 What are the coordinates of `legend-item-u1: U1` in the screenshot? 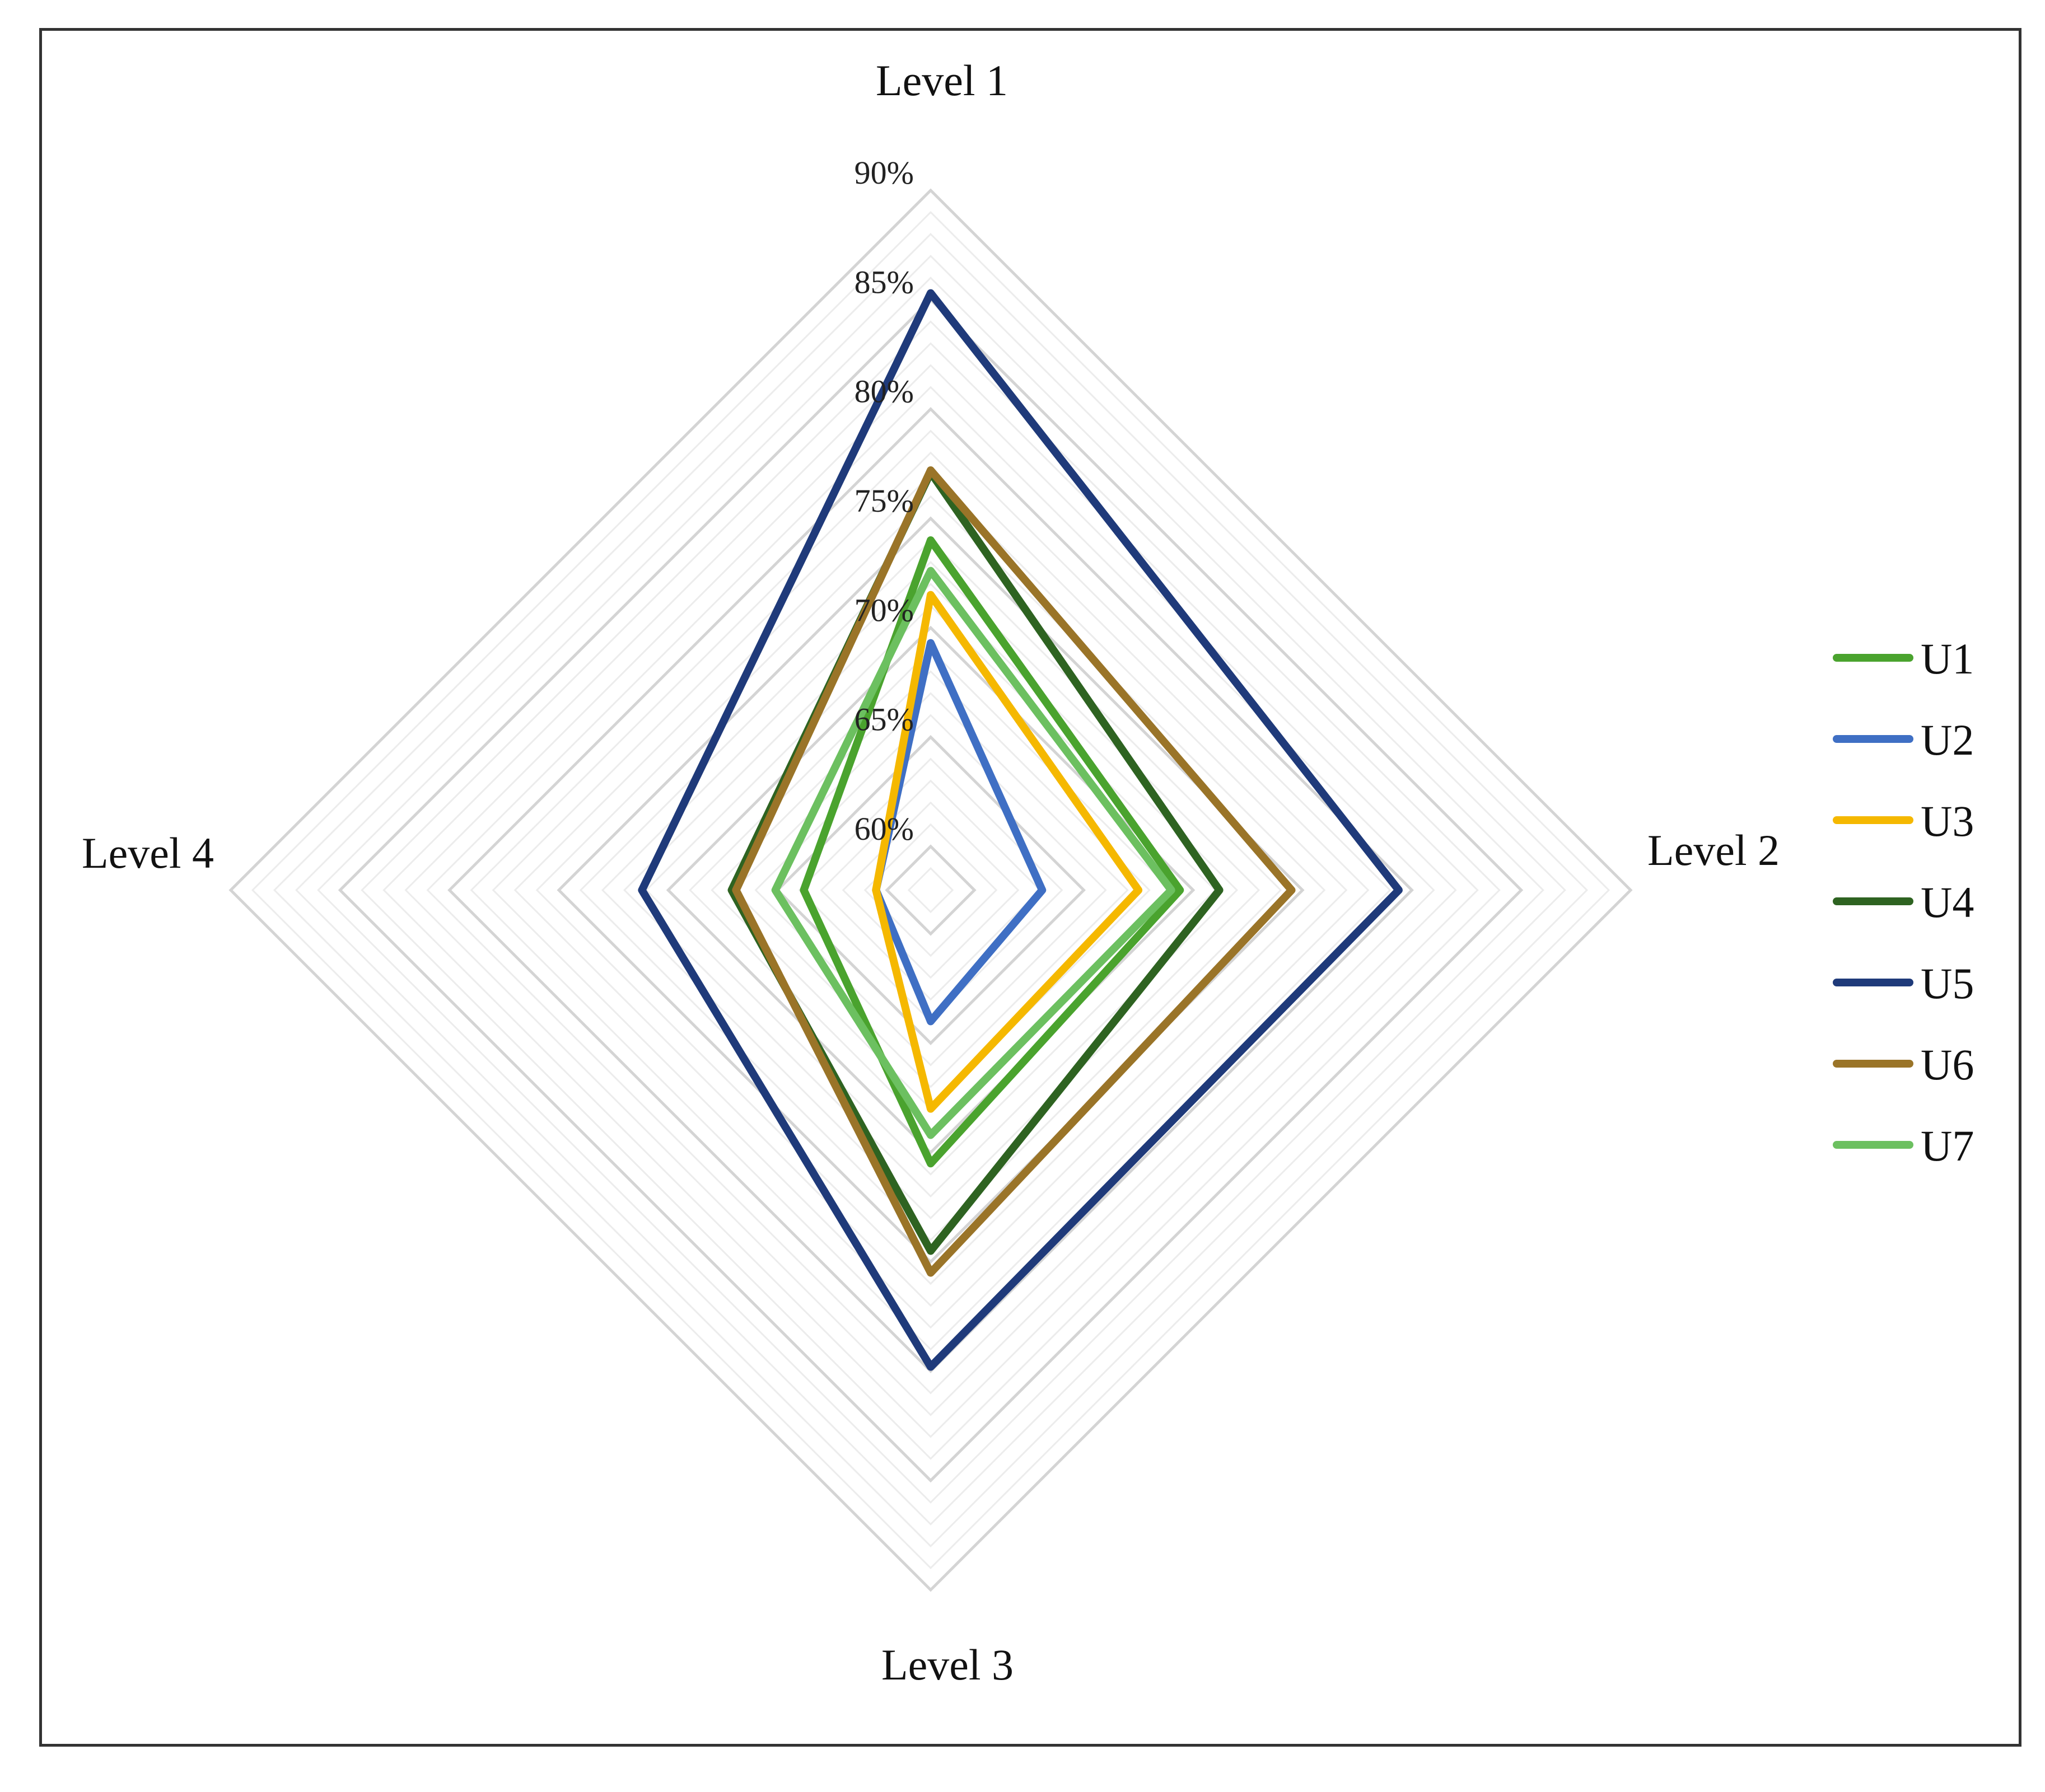 It's located at (1903, 658).